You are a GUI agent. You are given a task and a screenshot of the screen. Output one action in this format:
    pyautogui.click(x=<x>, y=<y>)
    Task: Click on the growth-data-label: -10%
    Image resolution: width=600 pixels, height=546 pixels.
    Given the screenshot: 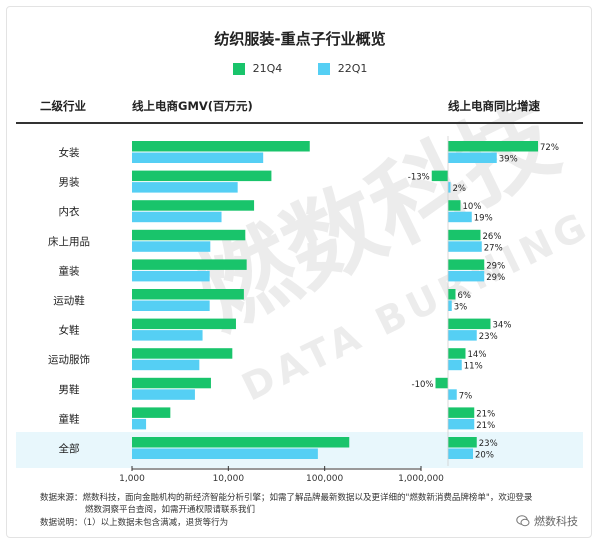 What is the action you would take?
    pyautogui.click(x=423, y=385)
    